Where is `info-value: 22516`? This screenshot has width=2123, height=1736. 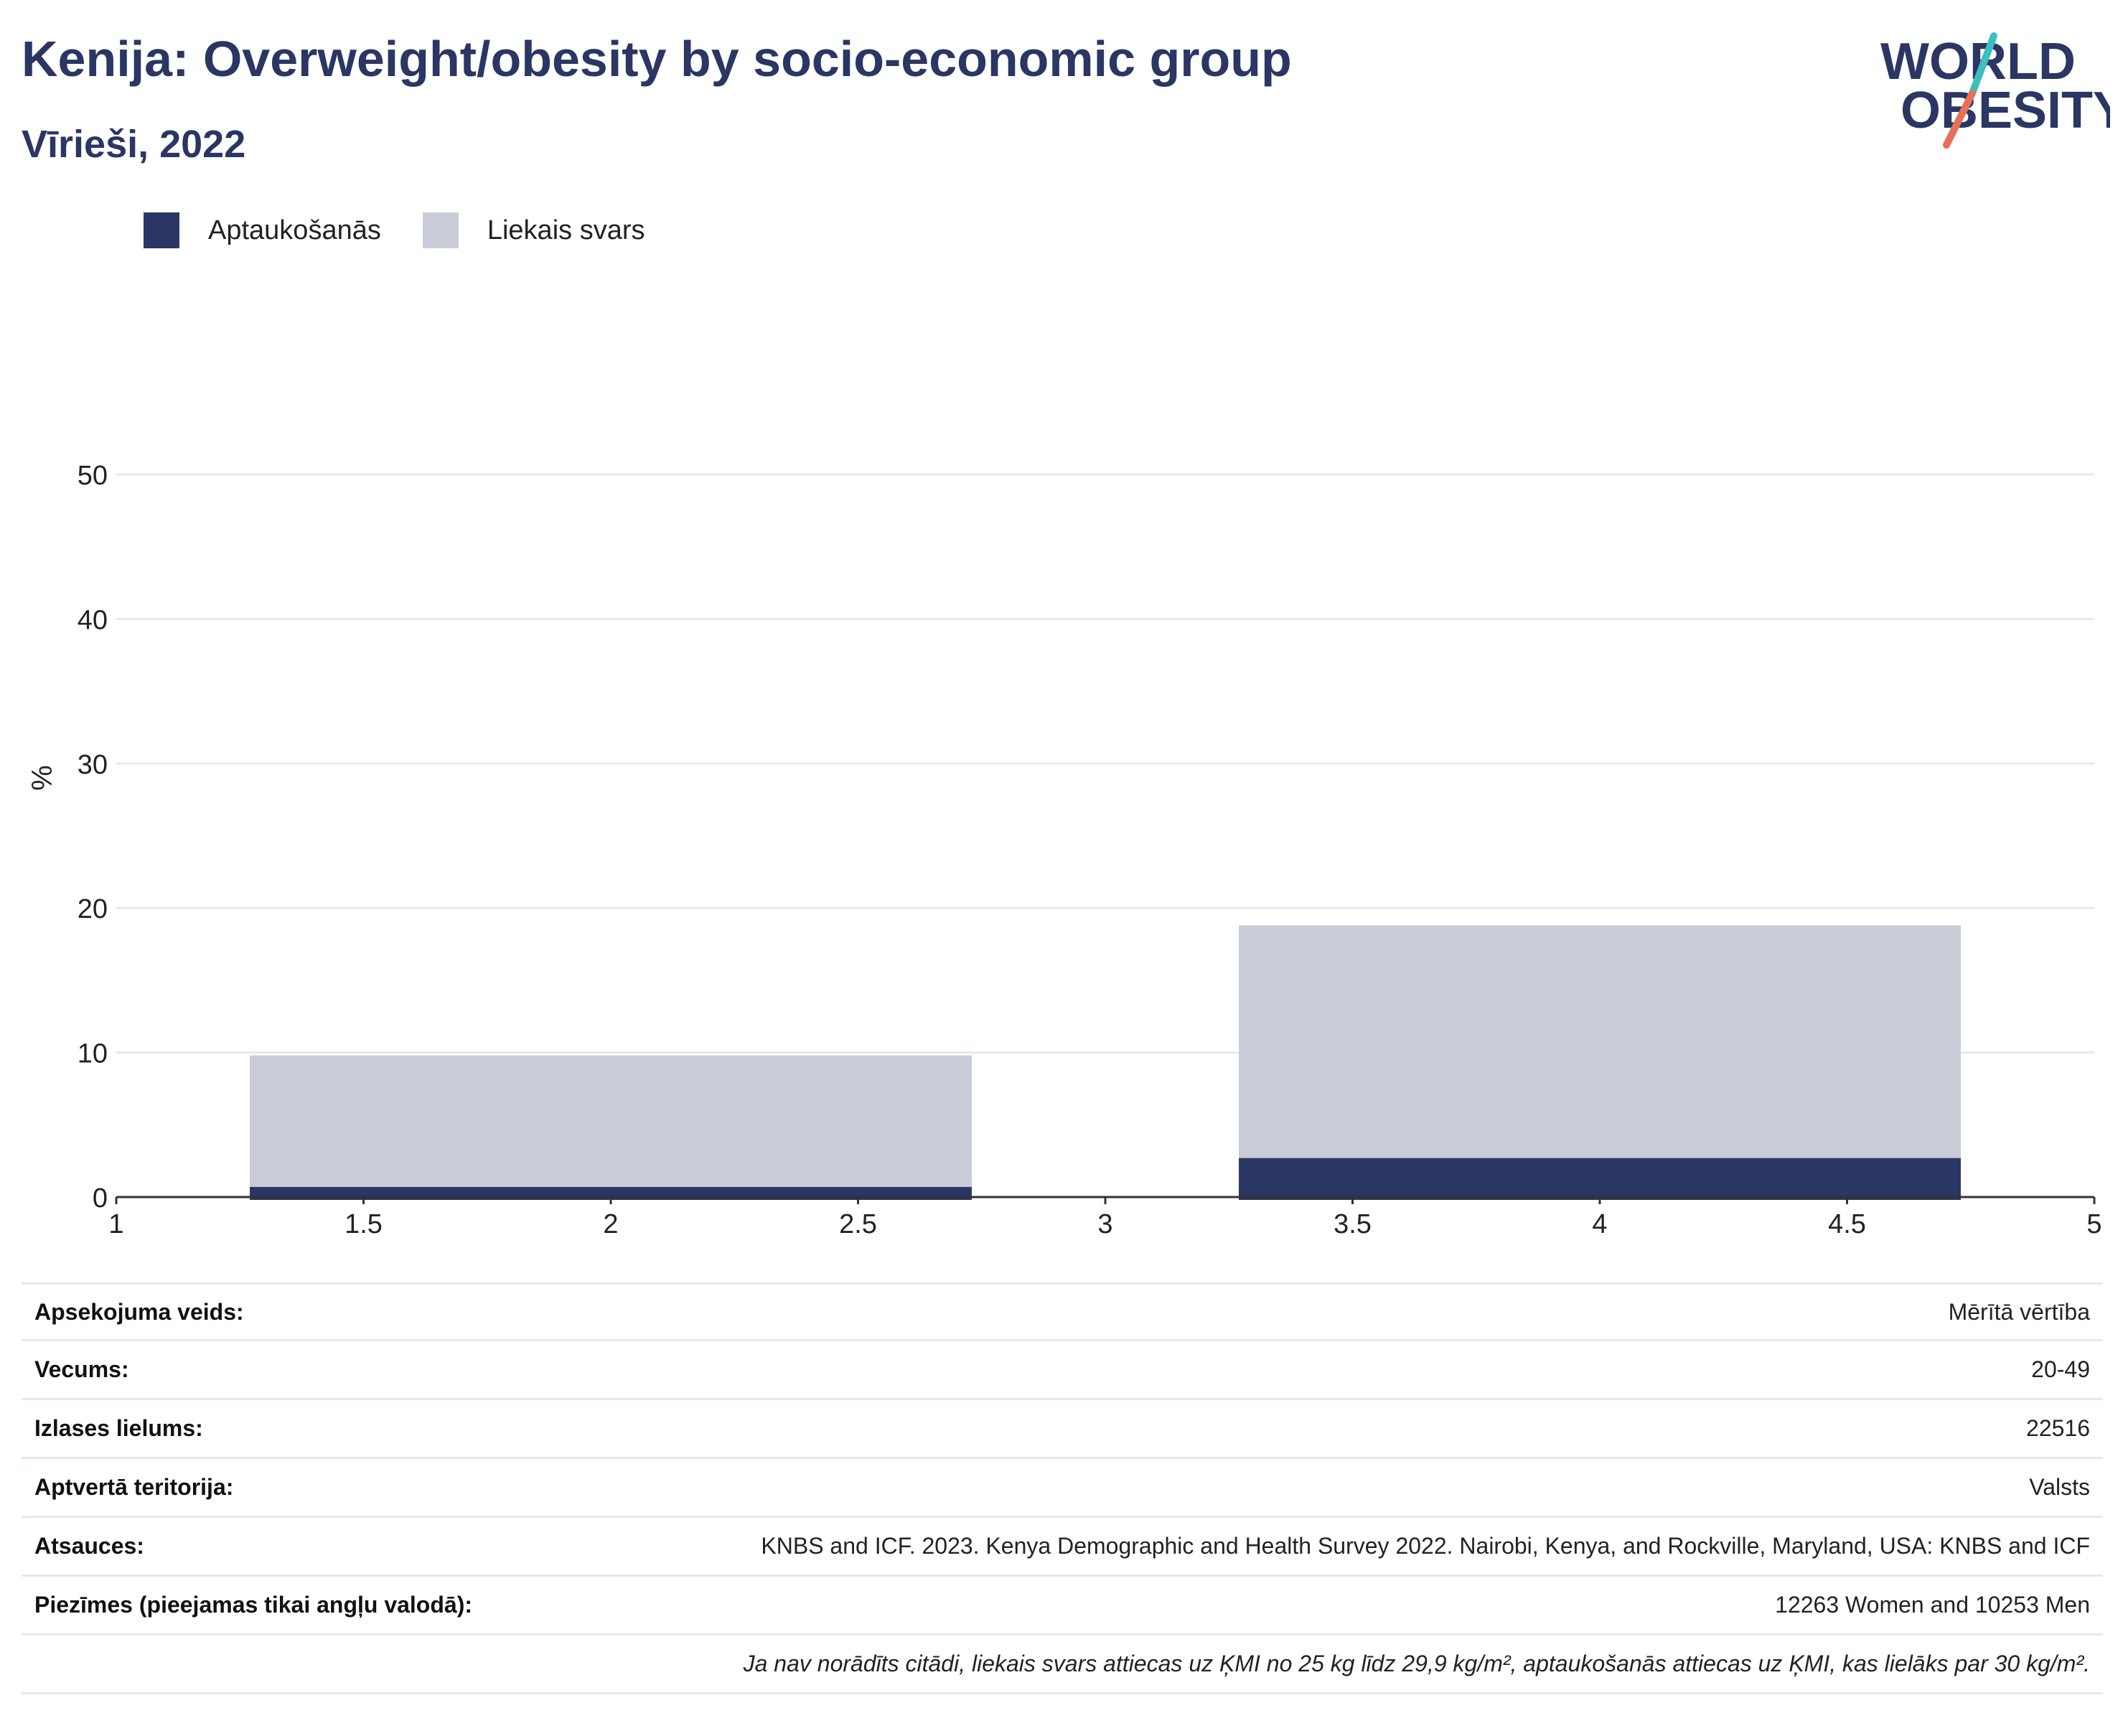
info-value: 22516 is located at coordinates (2058, 1428).